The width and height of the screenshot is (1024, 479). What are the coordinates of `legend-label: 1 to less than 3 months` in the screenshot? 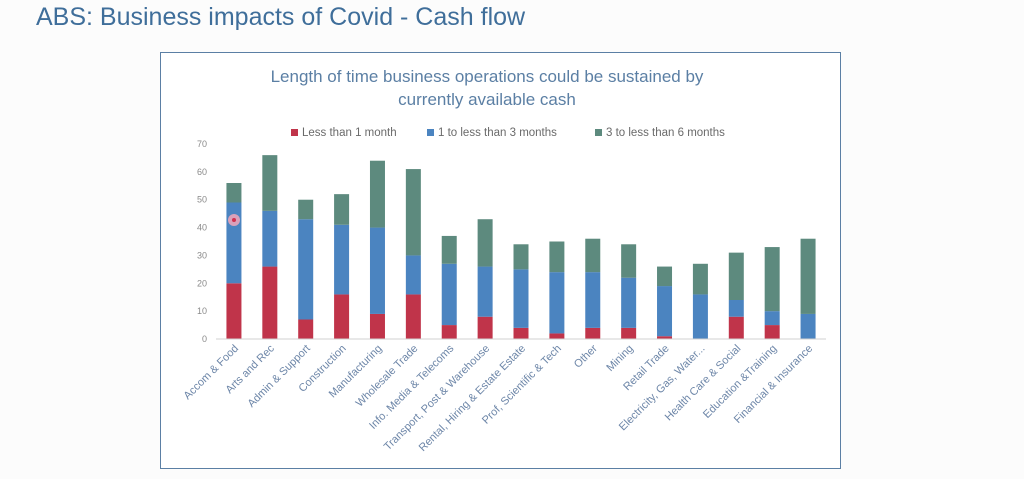 It's located at (497, 133).